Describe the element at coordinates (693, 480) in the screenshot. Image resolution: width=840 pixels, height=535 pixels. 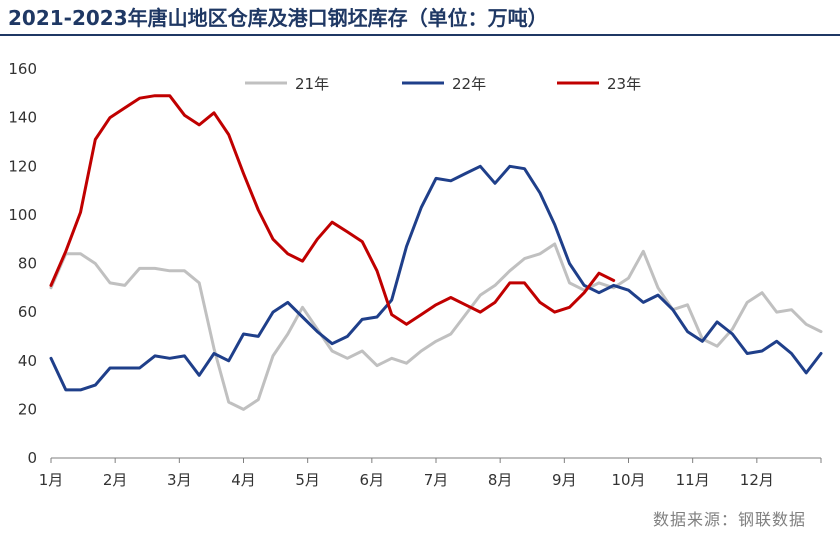
I see `x-tick-label-11: 11月` at that location.